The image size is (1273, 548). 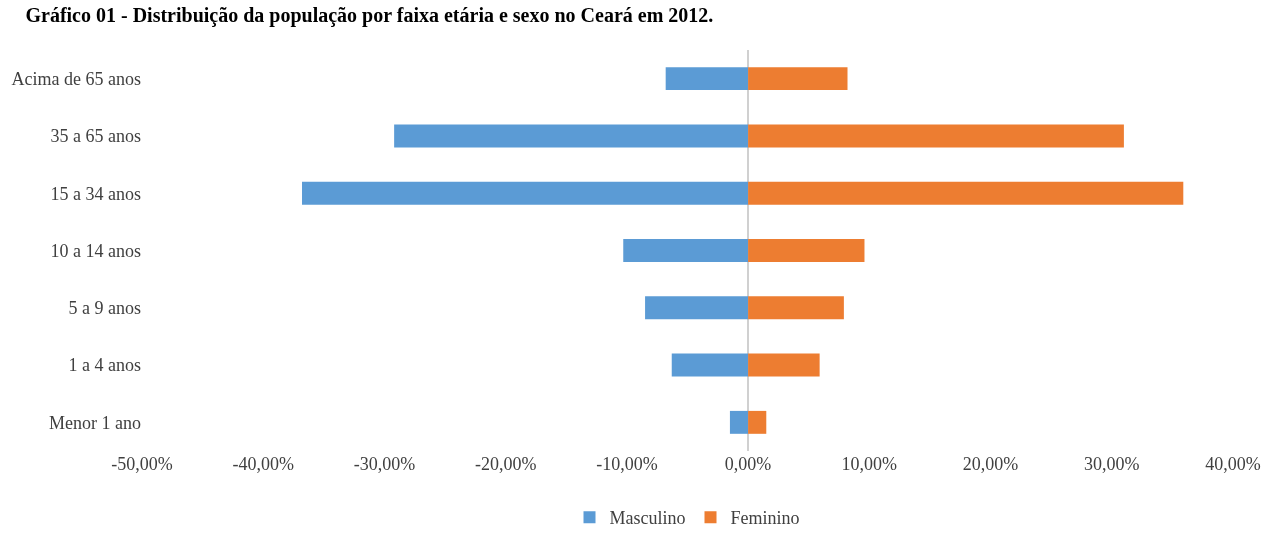 I want to click on y-tick-label: 1 a 4 anos, so click(x=104, y=365).